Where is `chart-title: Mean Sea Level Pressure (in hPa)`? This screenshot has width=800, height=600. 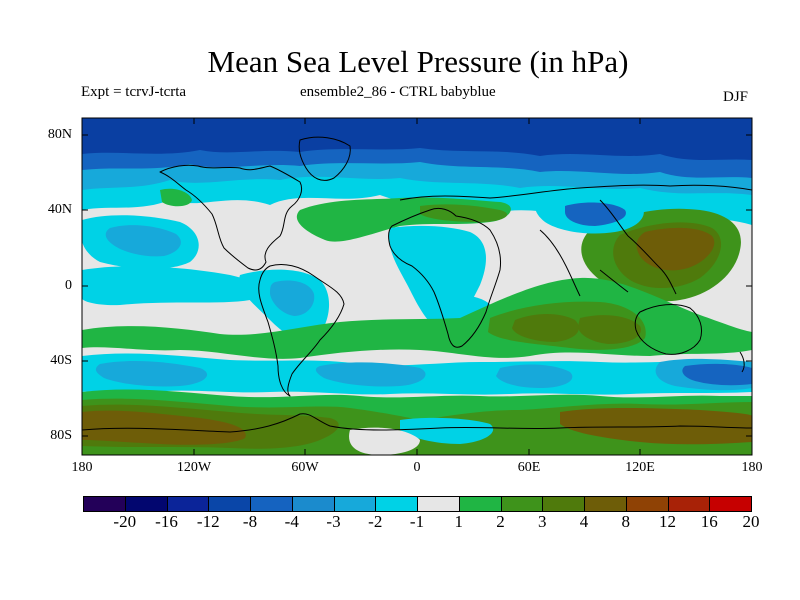
chart-title: Mean Sea Level Pressure (in hPa) is located at coordinates (418, 61).